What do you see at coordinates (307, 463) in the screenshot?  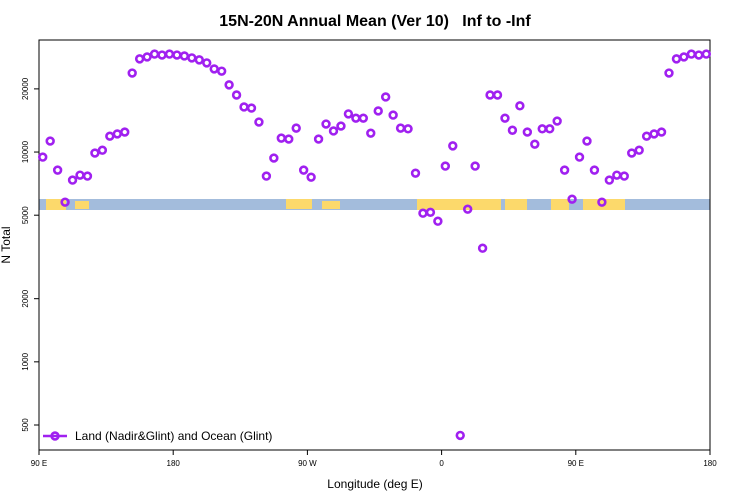 I see `x-tick-label: 90 W` at bounding box center [307, 463].